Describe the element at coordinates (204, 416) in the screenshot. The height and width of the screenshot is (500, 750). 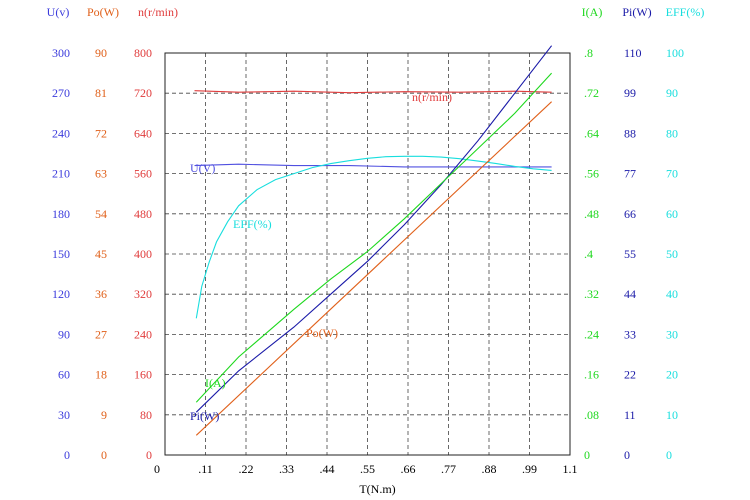
I see `curve-label-pi: Pi(W)` at that location.